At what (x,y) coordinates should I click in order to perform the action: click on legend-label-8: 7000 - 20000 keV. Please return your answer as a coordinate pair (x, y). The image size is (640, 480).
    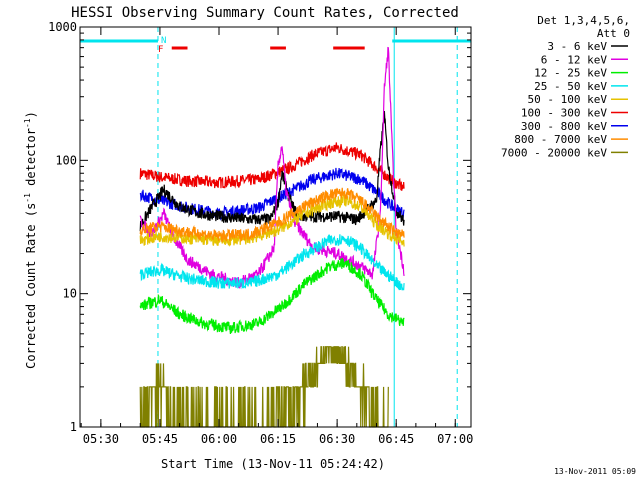
    Looking at the image, I should click on (554, 152).